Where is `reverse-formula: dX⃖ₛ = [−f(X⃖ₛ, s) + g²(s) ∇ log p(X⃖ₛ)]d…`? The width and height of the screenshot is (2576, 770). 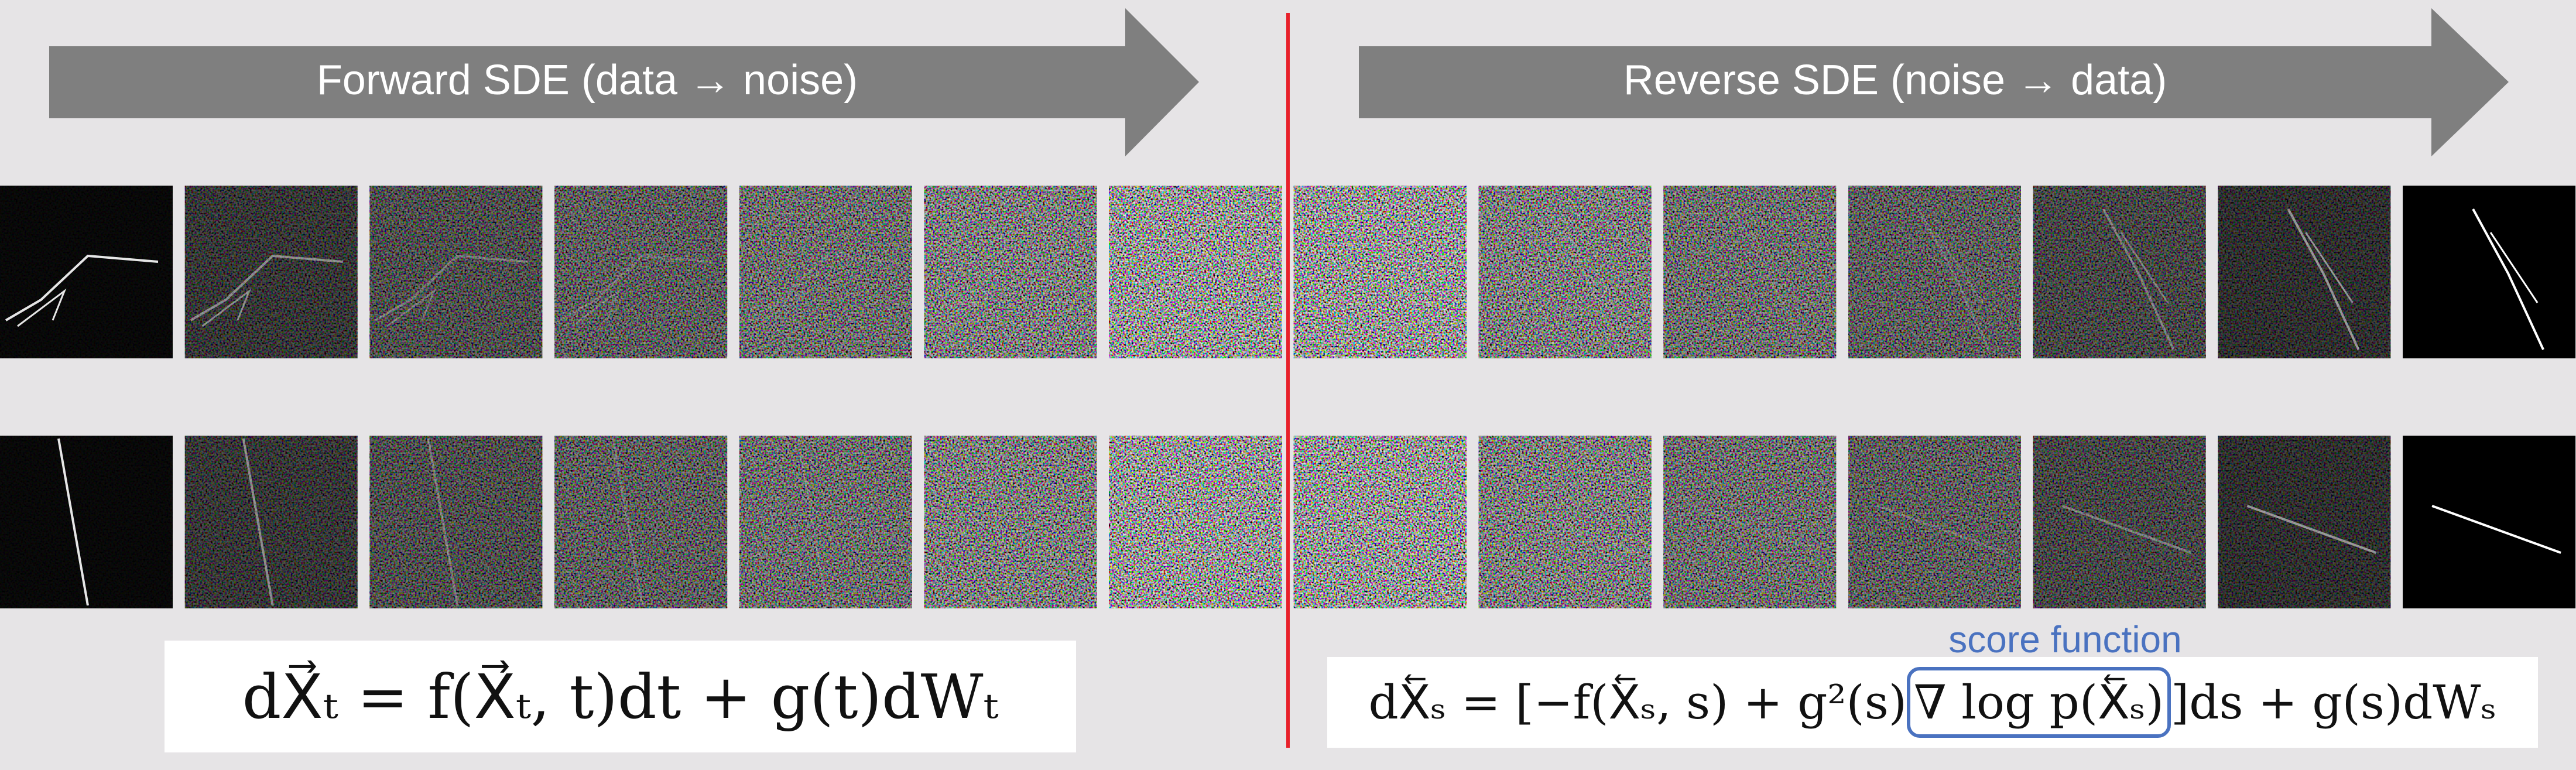 reverse-formula: dX⃖ₛ = [−f(X⃖ₛ, s) + g²(s) ∇ log p(X⃖ₛ)]d… is located at coordinates (1932, 703).